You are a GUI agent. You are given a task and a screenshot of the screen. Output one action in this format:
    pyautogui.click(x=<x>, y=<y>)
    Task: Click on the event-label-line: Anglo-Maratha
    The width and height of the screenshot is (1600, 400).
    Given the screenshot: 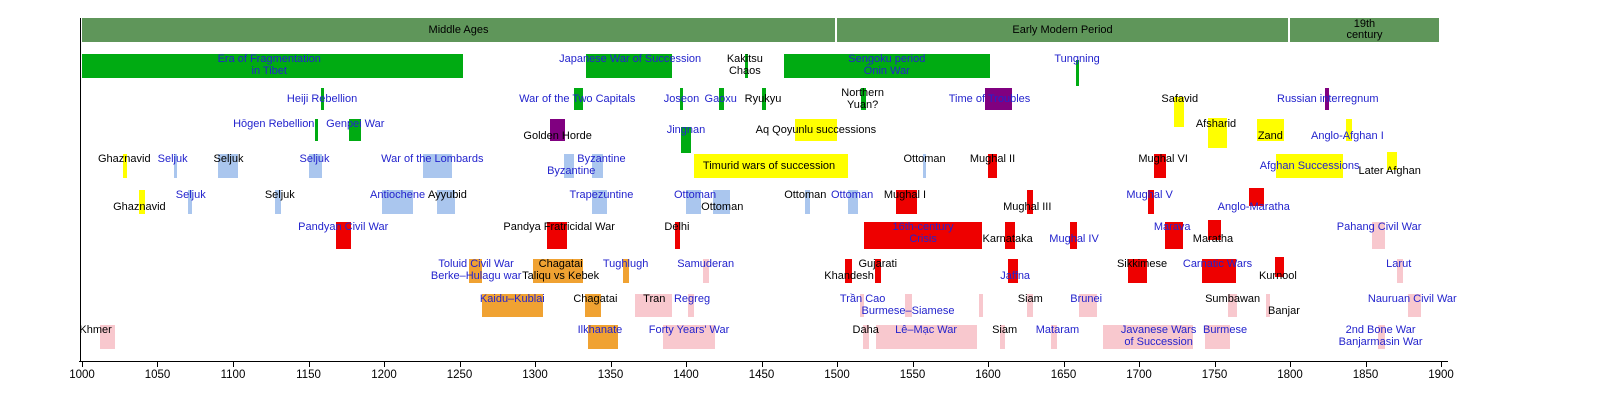 What is the action you would take?
    pyautogui.click(x=1253, y=207)
    